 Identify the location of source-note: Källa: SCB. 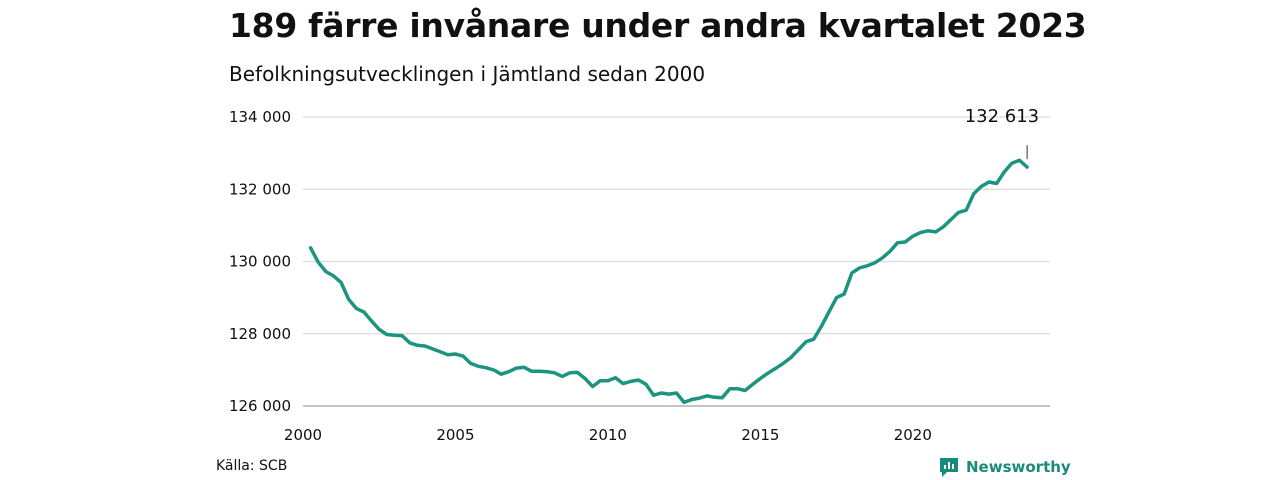
(252, 466).